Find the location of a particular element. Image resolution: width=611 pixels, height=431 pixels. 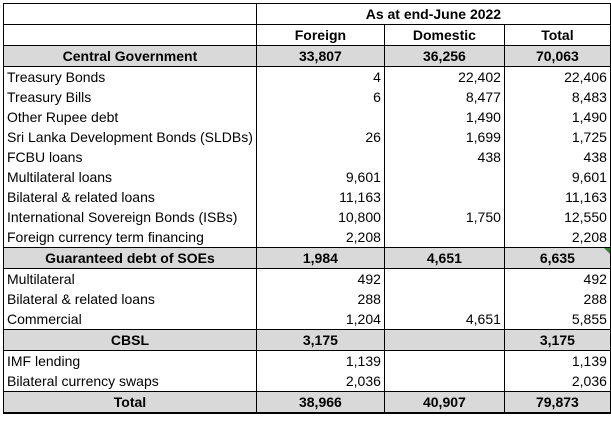

section-foreign: 3,175 is located at coordinates (320, 340).